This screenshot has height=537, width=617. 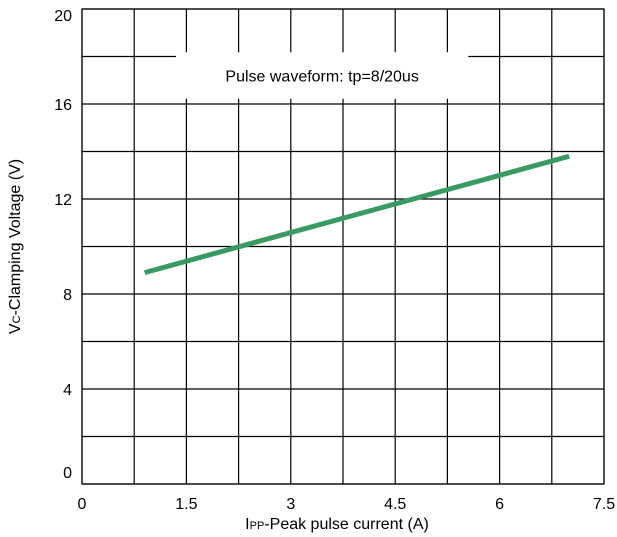 I want to click on x-axis-label: IPP-Peak pulse current (A), so click(x=337, y=524).